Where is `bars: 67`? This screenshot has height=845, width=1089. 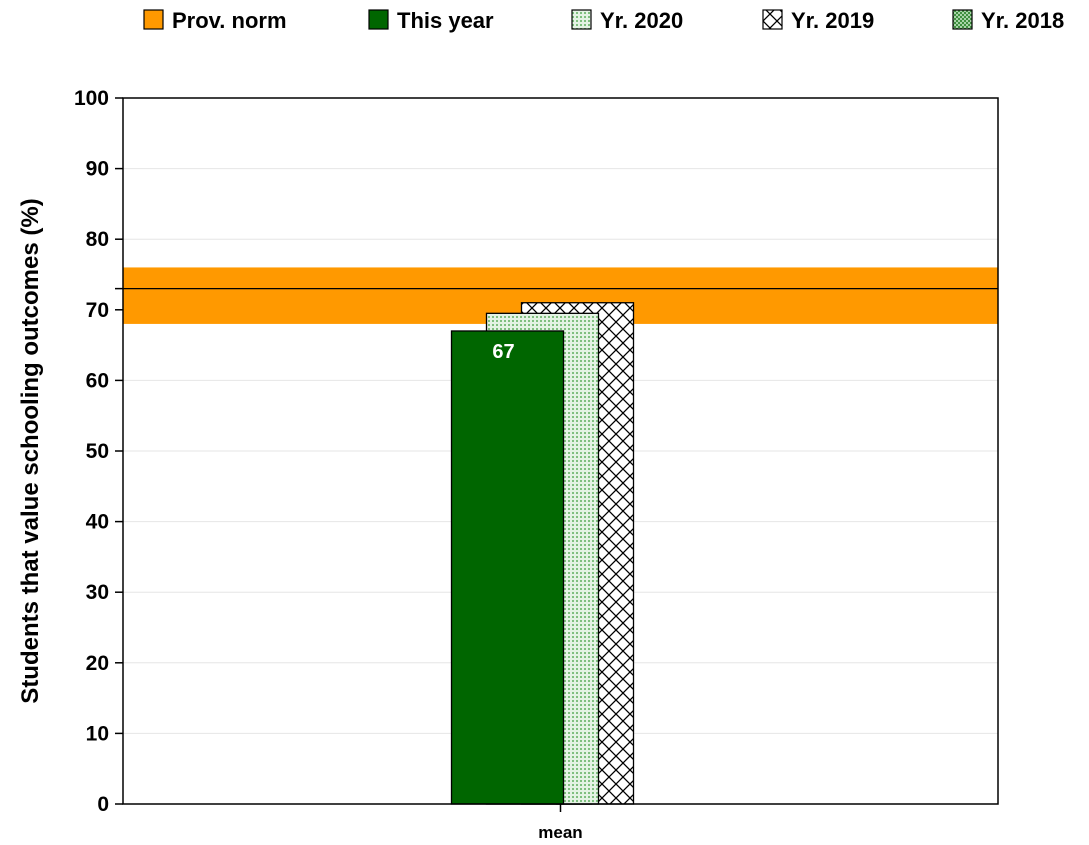
bars: 67 is located at coordinates (542, 553).